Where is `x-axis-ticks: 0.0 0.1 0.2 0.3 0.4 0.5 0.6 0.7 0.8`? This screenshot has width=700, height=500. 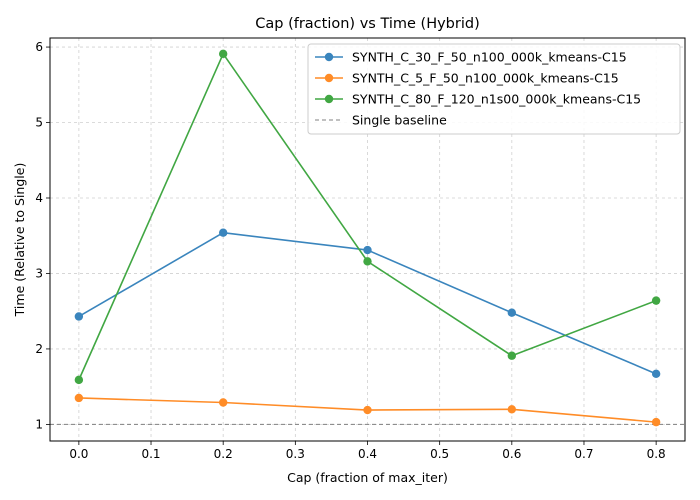 x-axis-ticks: 0.0 0.1 0.2 0.3 0.4 0.5 0.6 0.7 0.8 is located at coordinates (367, 451).